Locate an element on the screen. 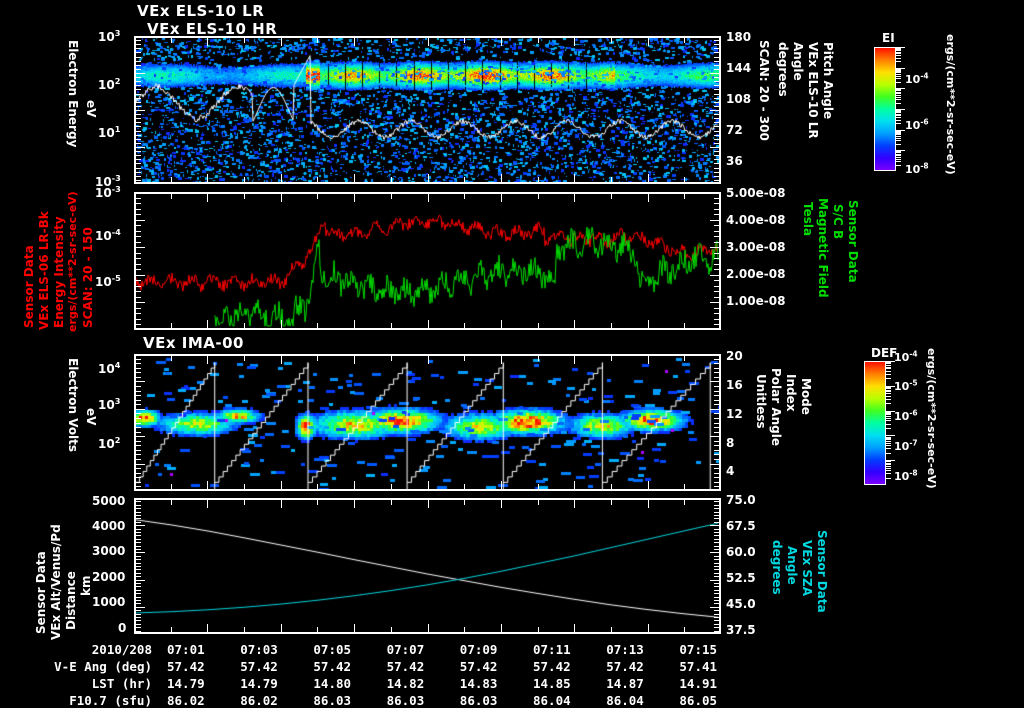 This screenshot has height=708, width=1024. time-table-cell-time-2: 07:05 is located at coordinates (332, 649).